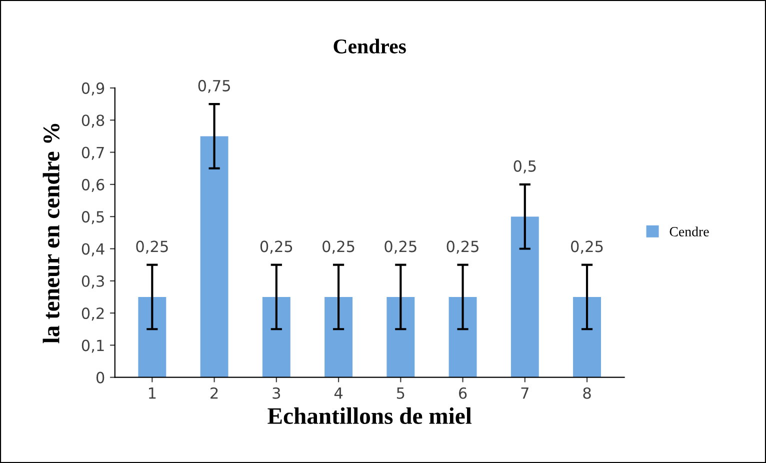  I want to click on y-tick-label: 0,4, so click(93, 249).